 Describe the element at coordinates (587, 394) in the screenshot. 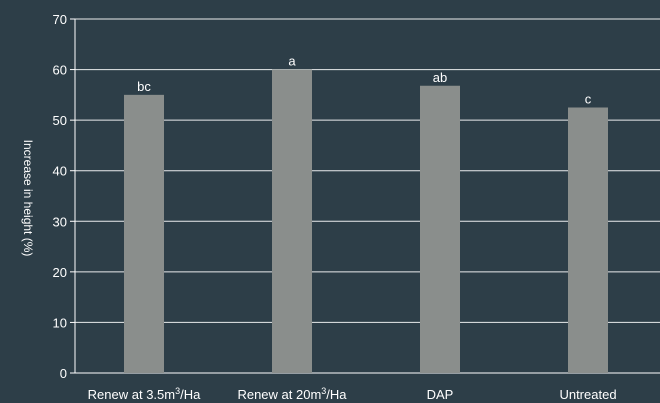

I see `x-category-label: Untreated` at that location.